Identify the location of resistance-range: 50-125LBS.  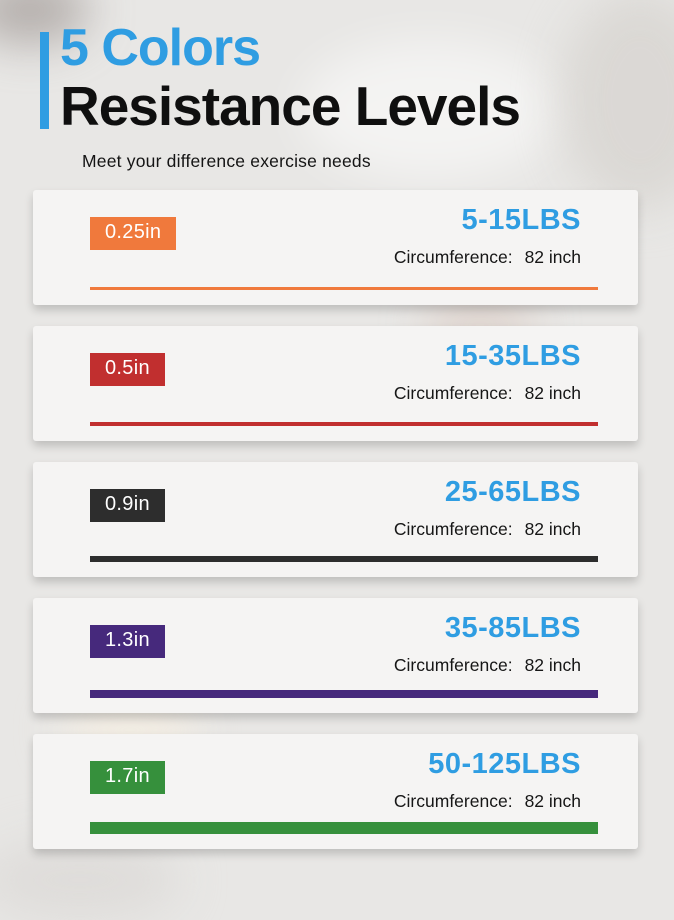
(504, 764).